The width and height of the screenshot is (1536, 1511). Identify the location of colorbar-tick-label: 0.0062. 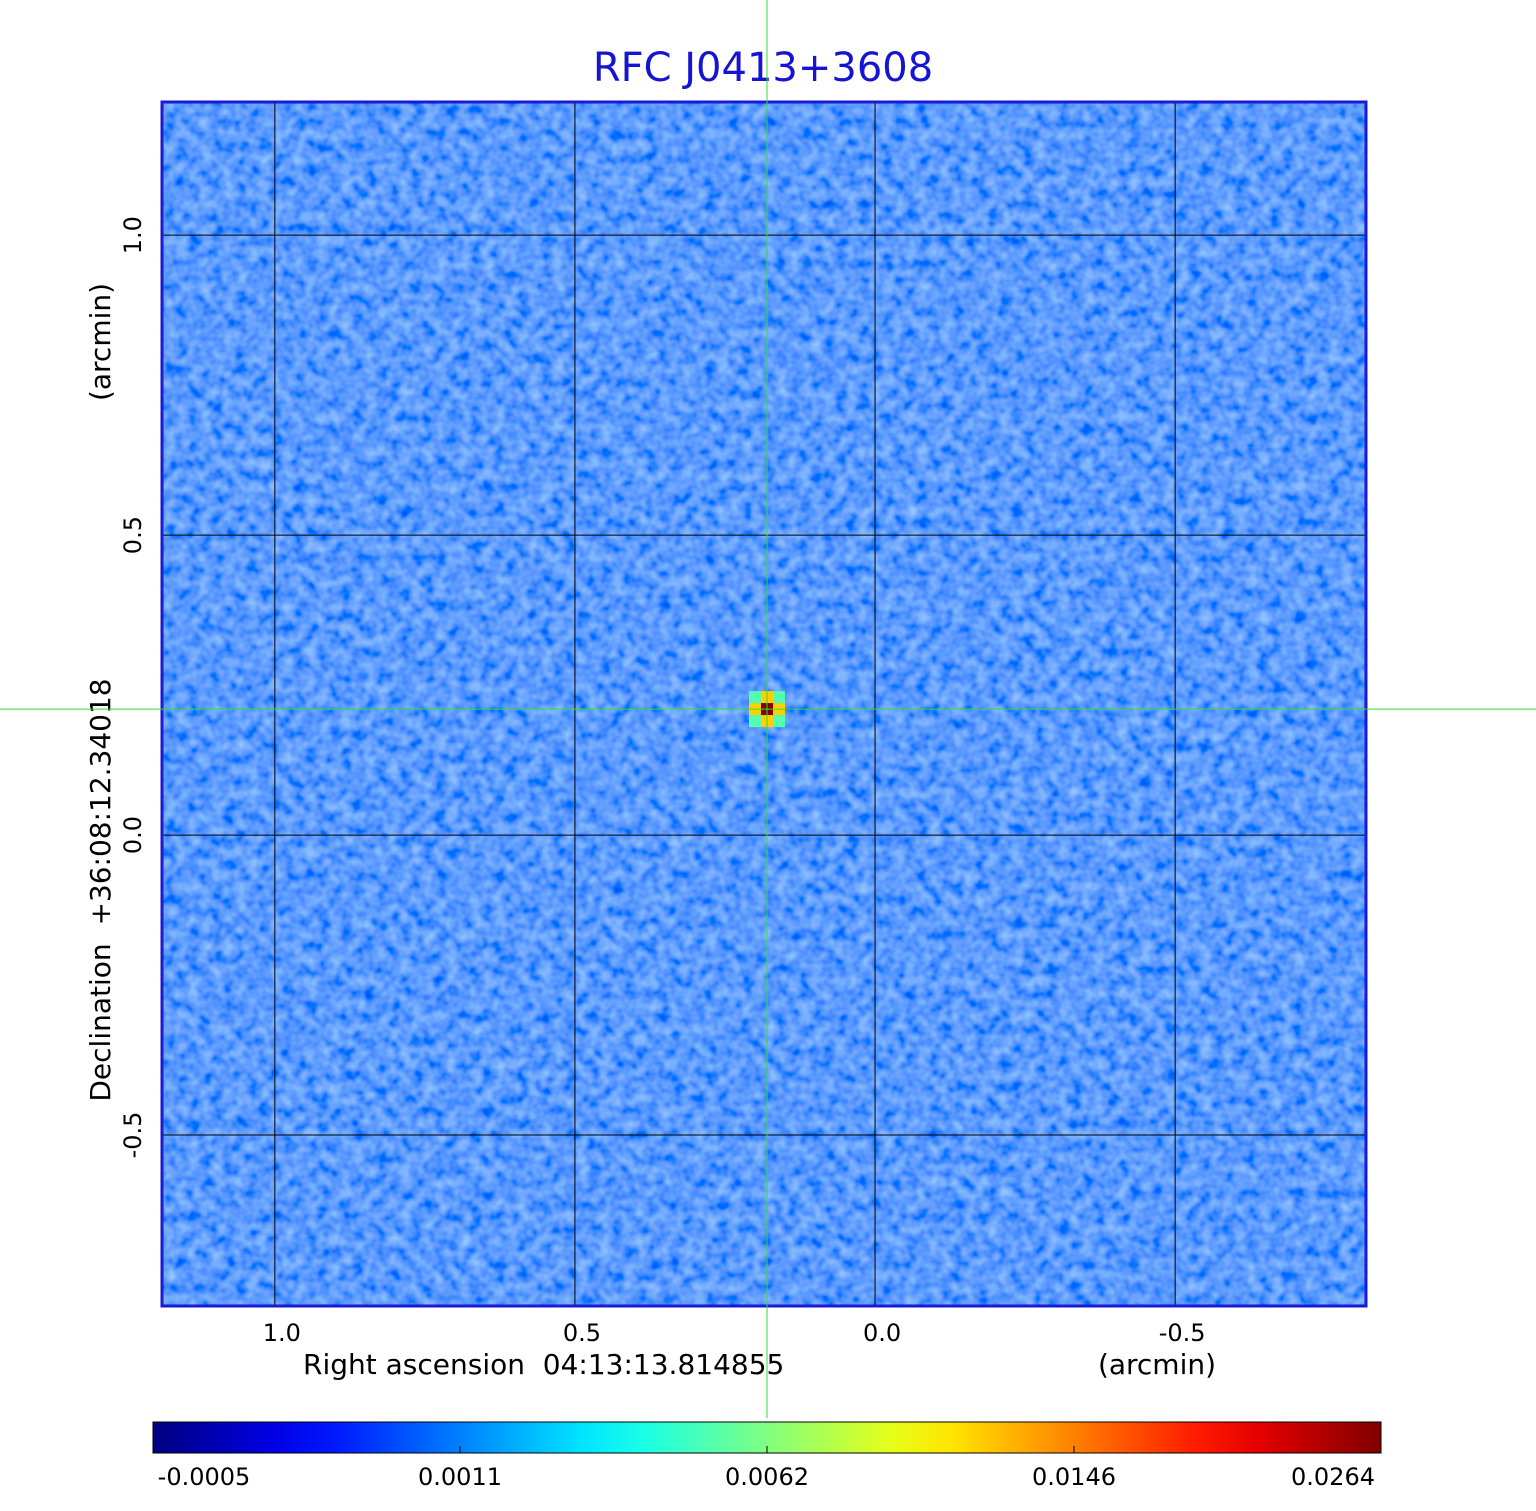
(767, 1477).